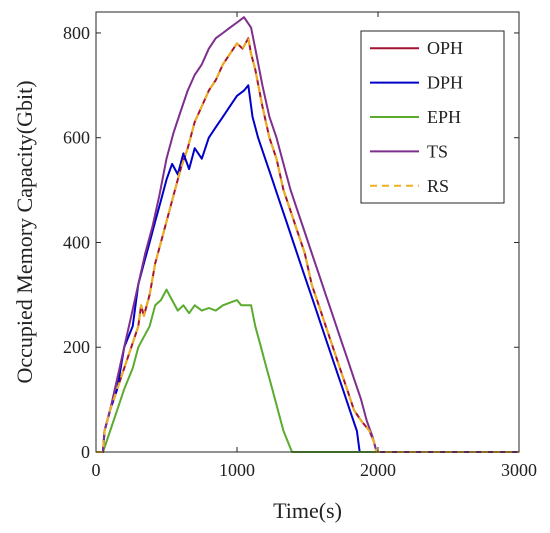 Image resolution: width=550 pixels, height=533 pixels. Describe the element at coordinates (378, 470) in the screenshot. I see `x-tick-label: 2000` at that location.